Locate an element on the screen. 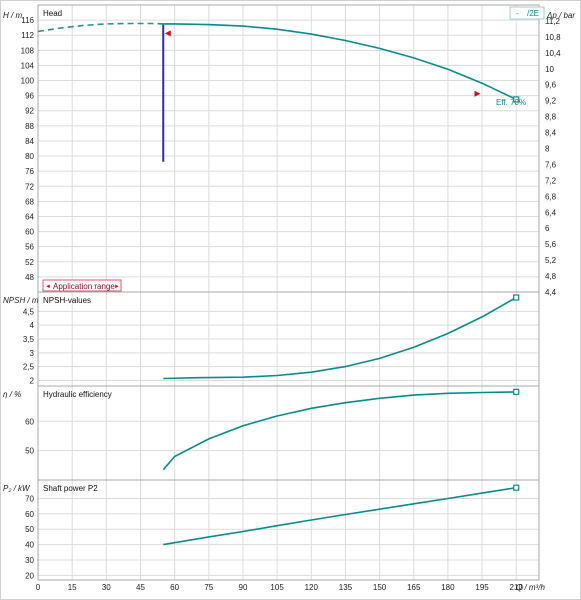  x-tick-label: 45 is located at coordinates (140, 587).